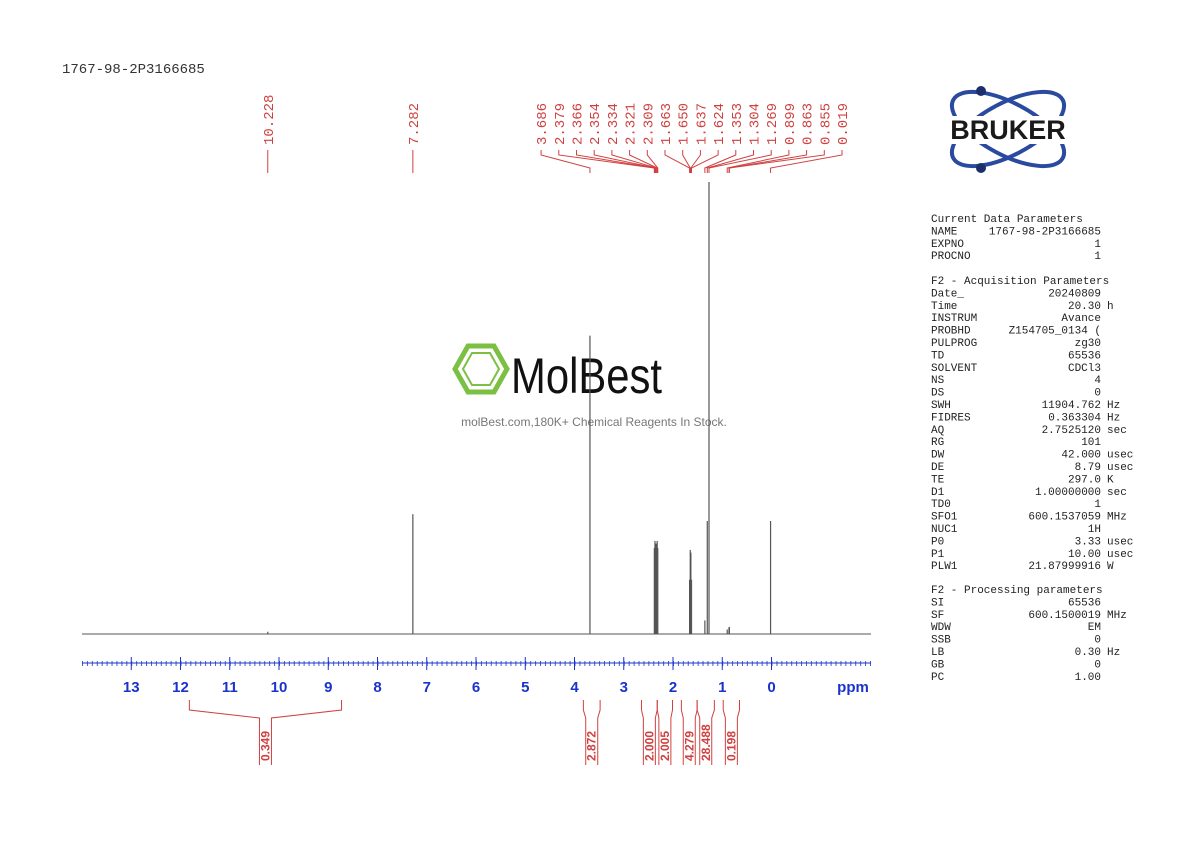  What do you see at coordinates (265, 746) in the screenshot?
I see `integral-label: 0.349` at bounding box center [265, 746].